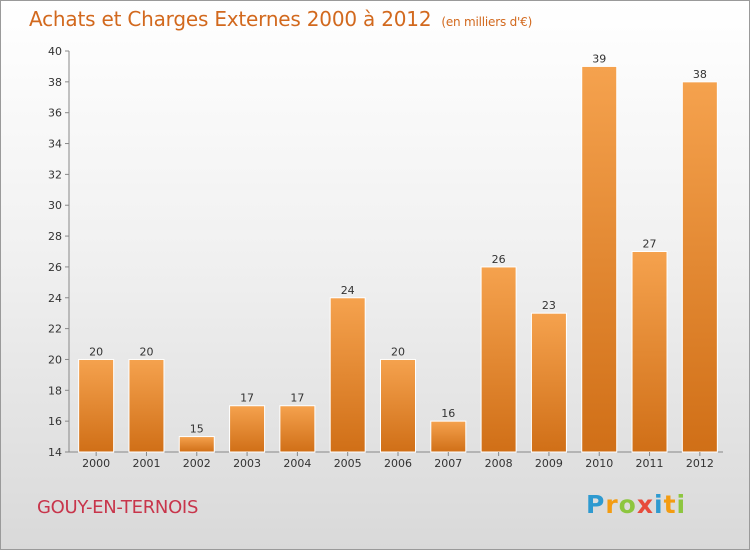 The image size is (750, 551). What do you see at coordinates (700, 463) in the screenshot?
I see `x-tick-label: 2012` at bounding box center [700, 463].